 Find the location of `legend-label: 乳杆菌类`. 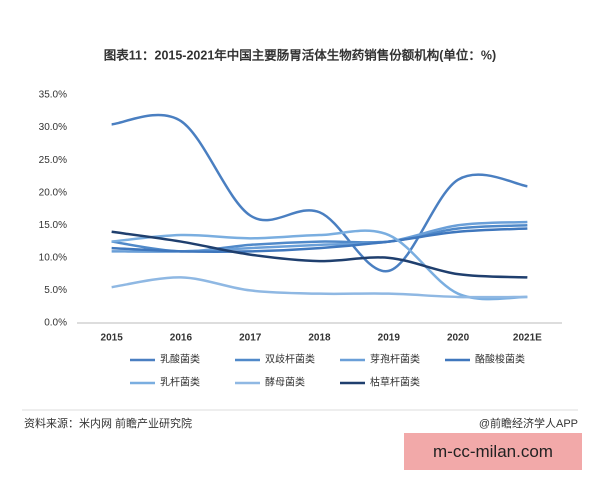

legend-label: 乳杆菌类 is located at coordinates (180, 382).